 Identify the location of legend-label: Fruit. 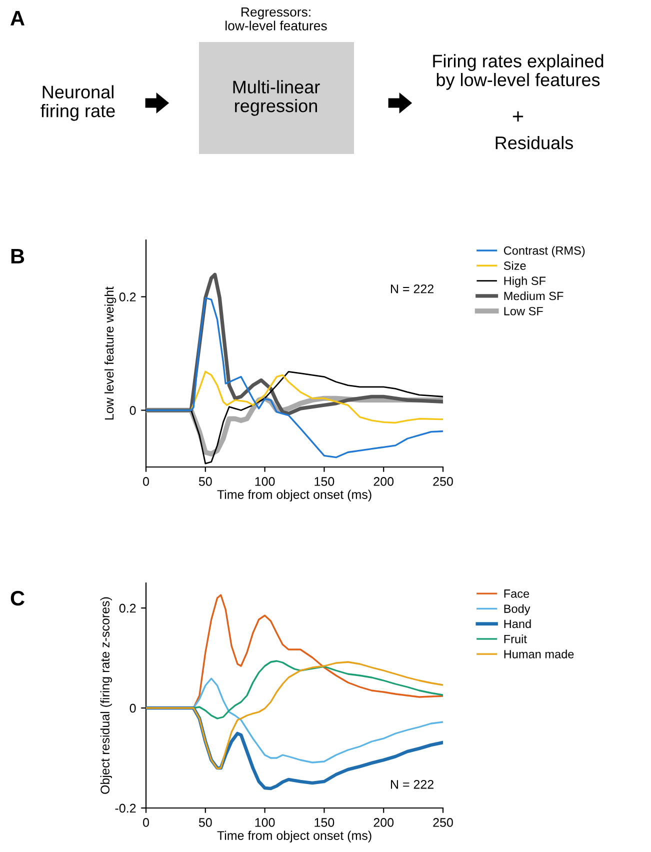
(515, 639).